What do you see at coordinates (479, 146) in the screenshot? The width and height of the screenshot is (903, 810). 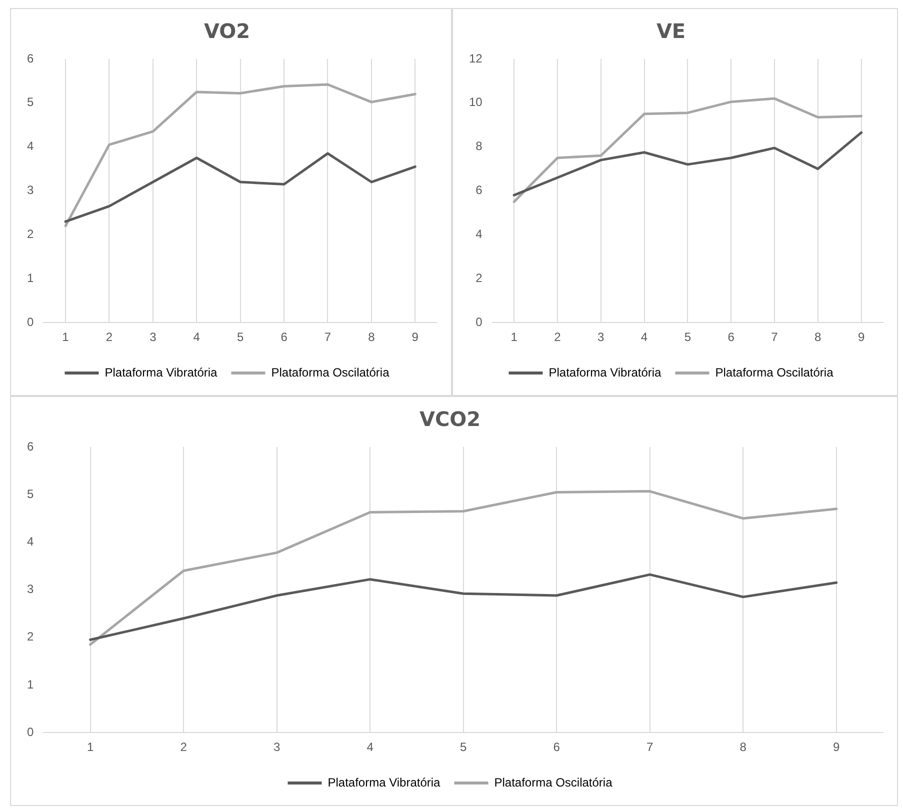 I see `y-tick-label: 8` at bounding box center [479, 146].